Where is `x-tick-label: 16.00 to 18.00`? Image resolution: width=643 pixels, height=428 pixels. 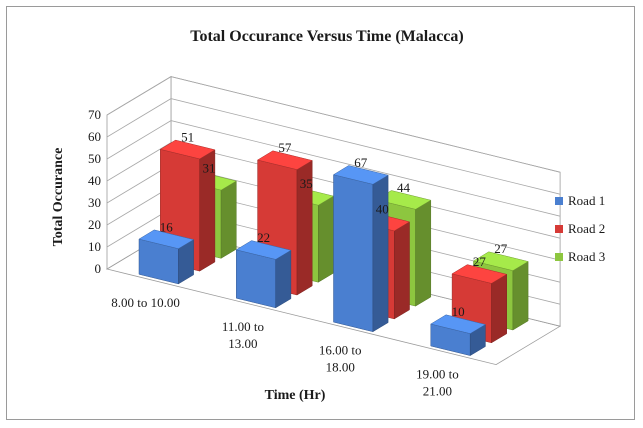
x-tick-label: 16.00 to 18.00 is located at coordinates (340, 359).